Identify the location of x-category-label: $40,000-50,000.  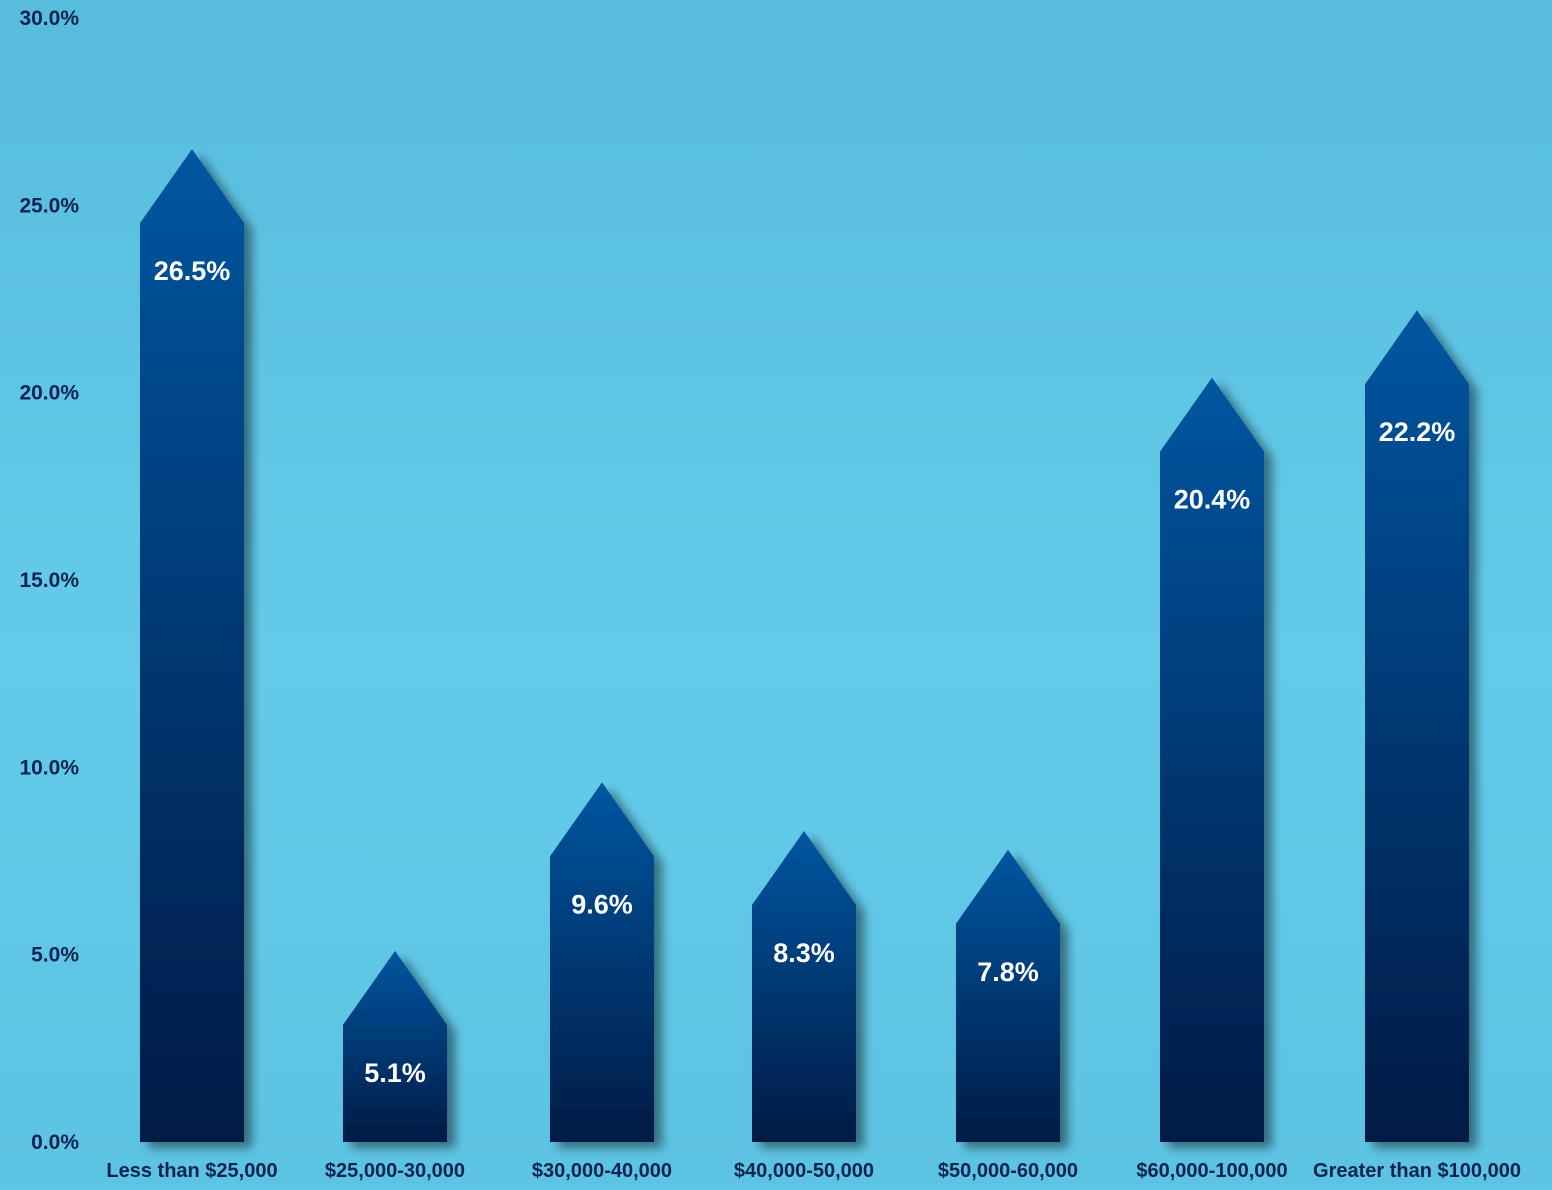
(804, 1171).